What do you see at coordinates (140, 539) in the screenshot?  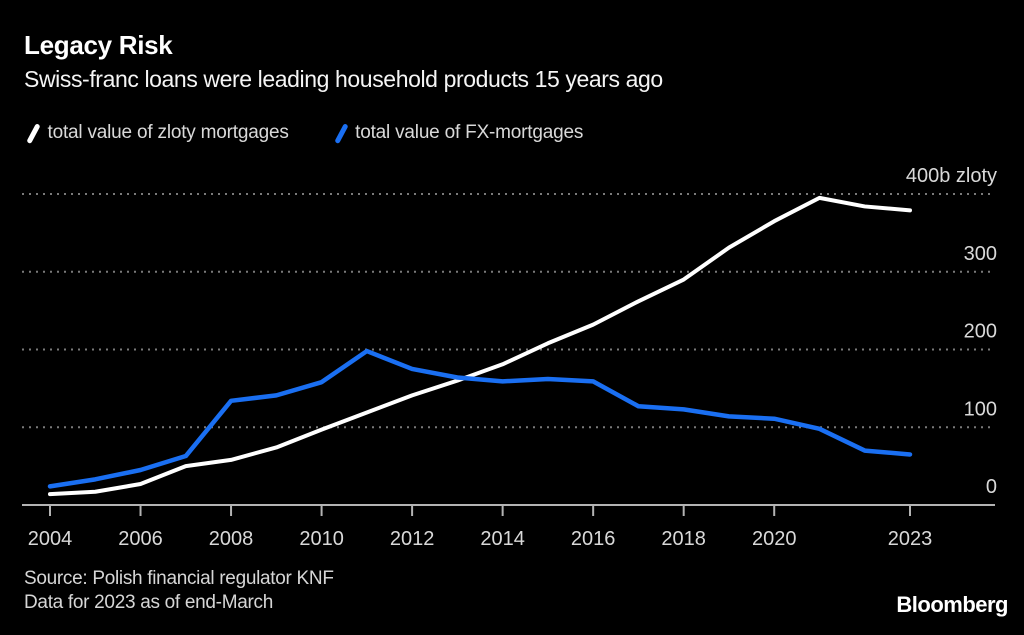 I see `x-axis-label-2006: 2006` at bounding box center [140, 539].